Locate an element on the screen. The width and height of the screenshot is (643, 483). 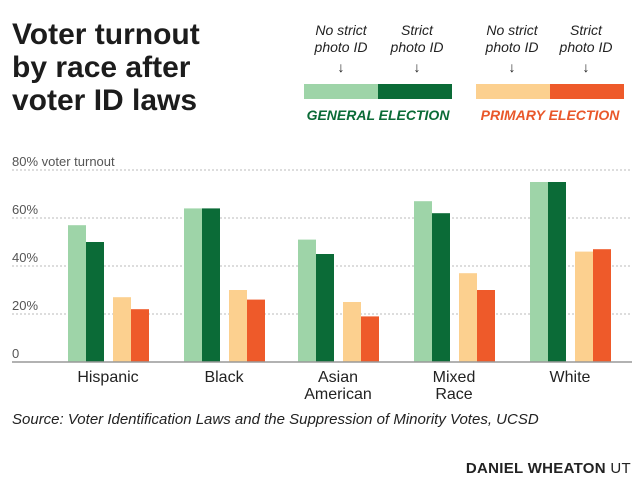
credit-outlet: UT is located at coordinates (620, 468).